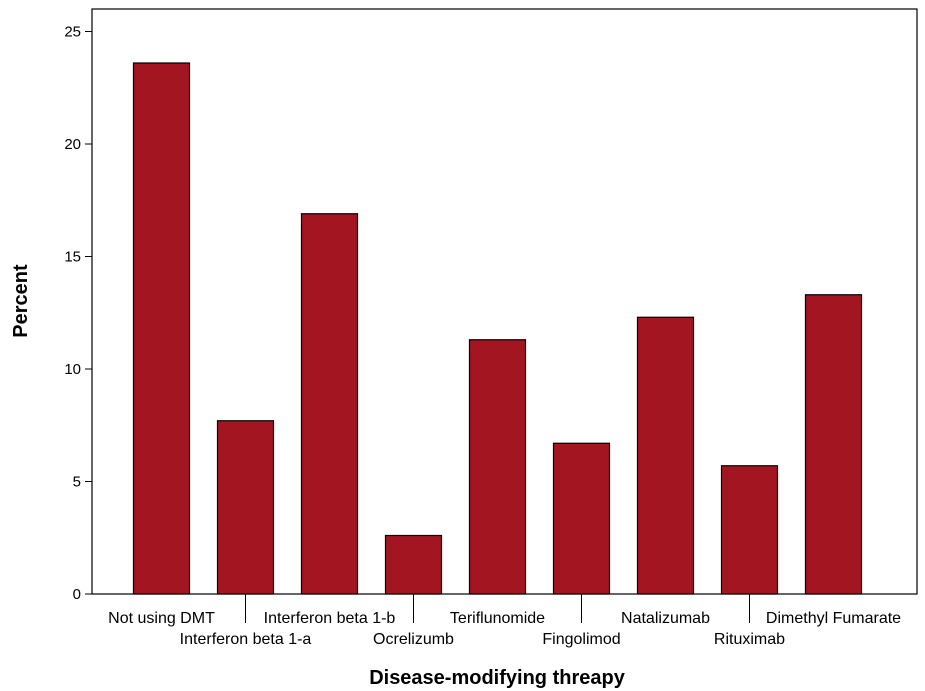  What do you see at coordinates (21, 301) in the screenshot?
I see `y-axis-title: Percent` at bounding box center [21, 301].